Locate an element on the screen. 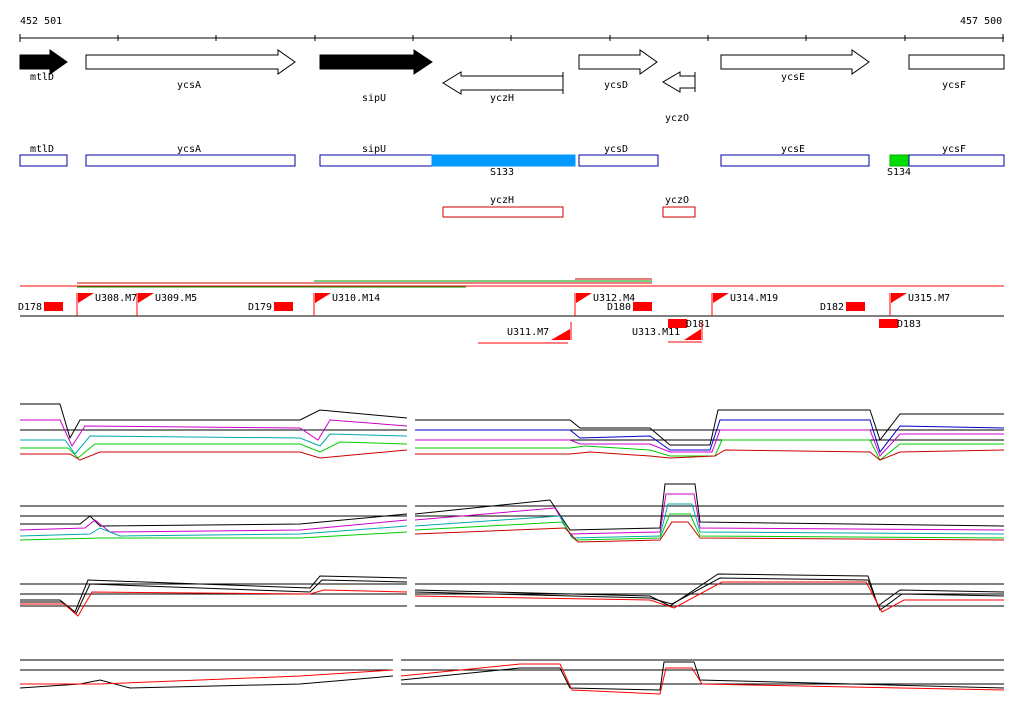  gene-ycsE: ycsE is located at coordinates (795, 66).